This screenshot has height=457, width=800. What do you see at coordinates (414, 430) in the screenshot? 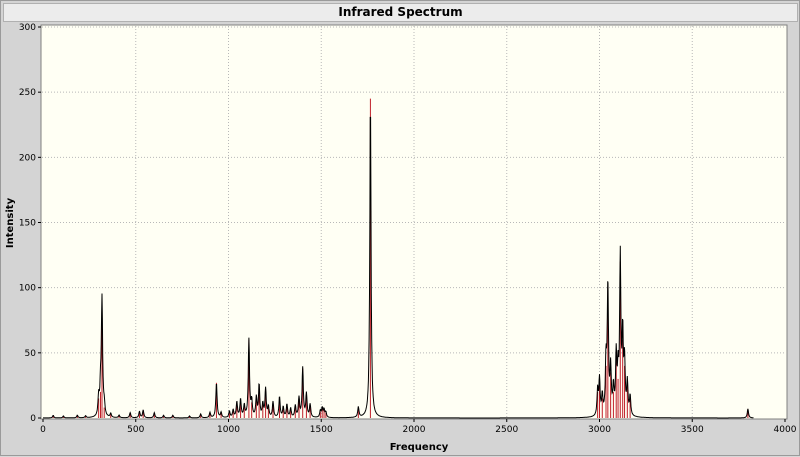
I see `x-tick-label: 2000` at bounding box center [414, 430].